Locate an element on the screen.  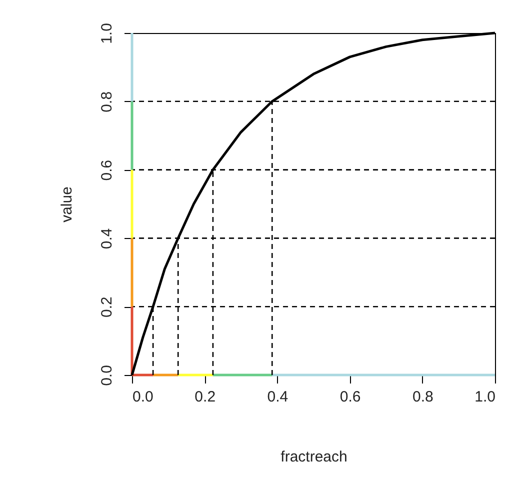
x-tick-label: 0.8 is located at coordinates (423, 397).